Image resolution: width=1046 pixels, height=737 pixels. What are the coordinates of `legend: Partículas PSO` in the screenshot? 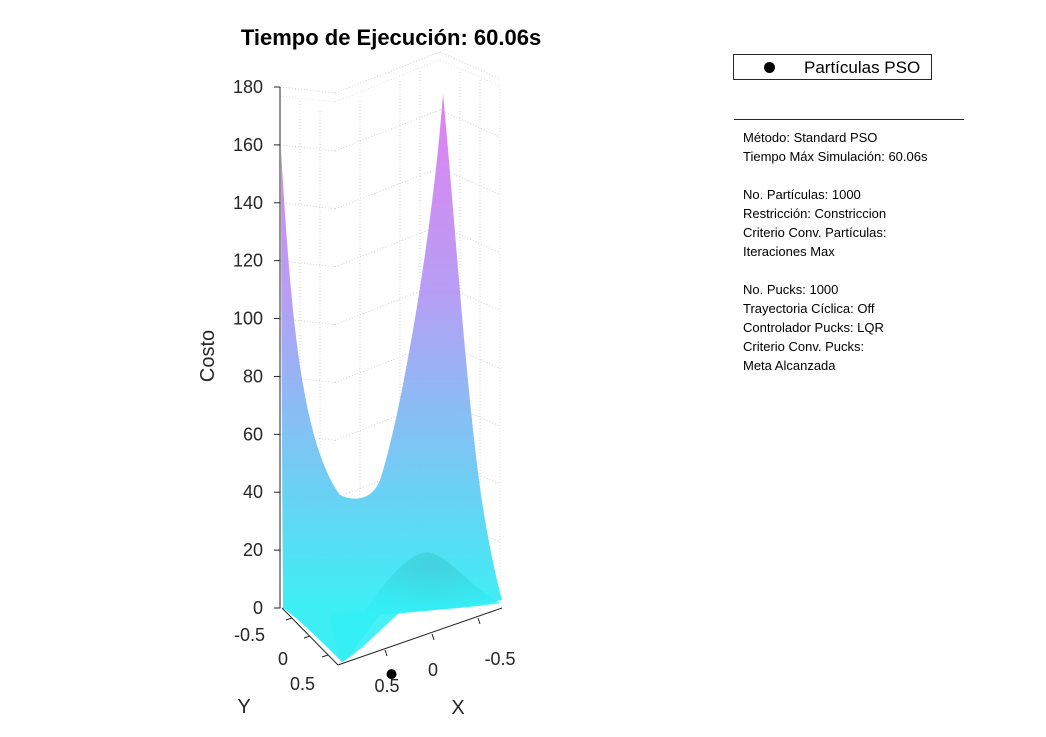 It's located at (832, 67).